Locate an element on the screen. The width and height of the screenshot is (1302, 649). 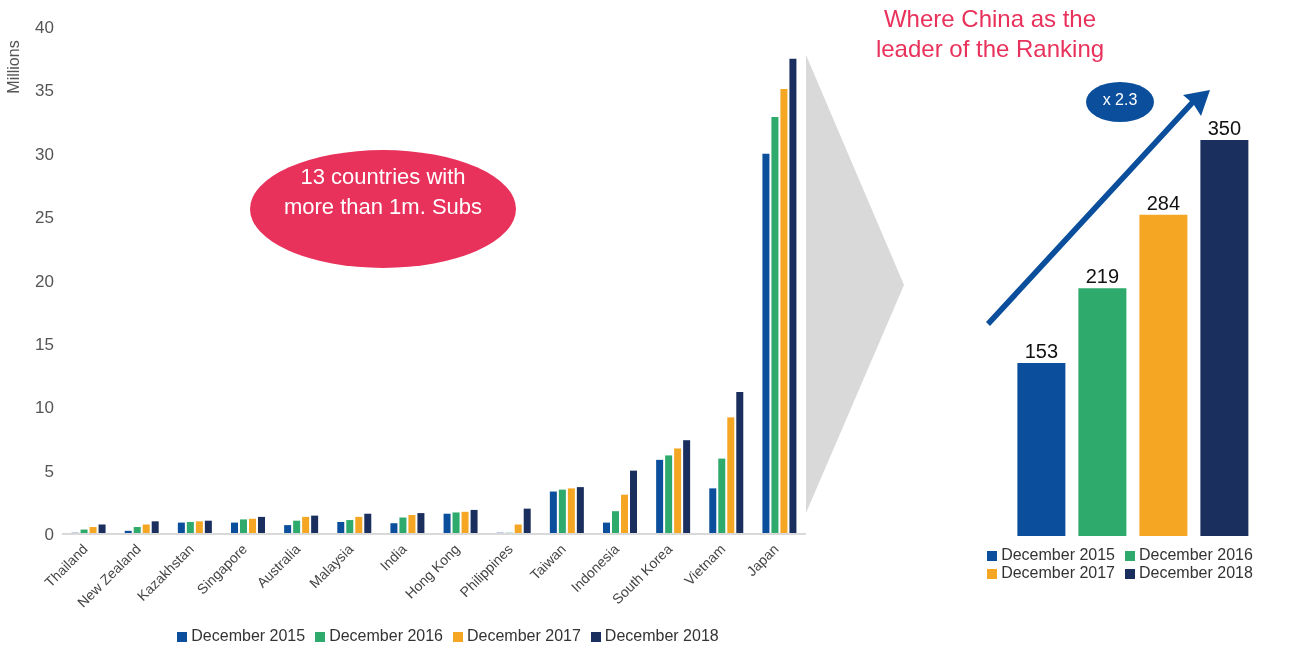
y-tick-label: 40 is located at coordinates (44, 28).